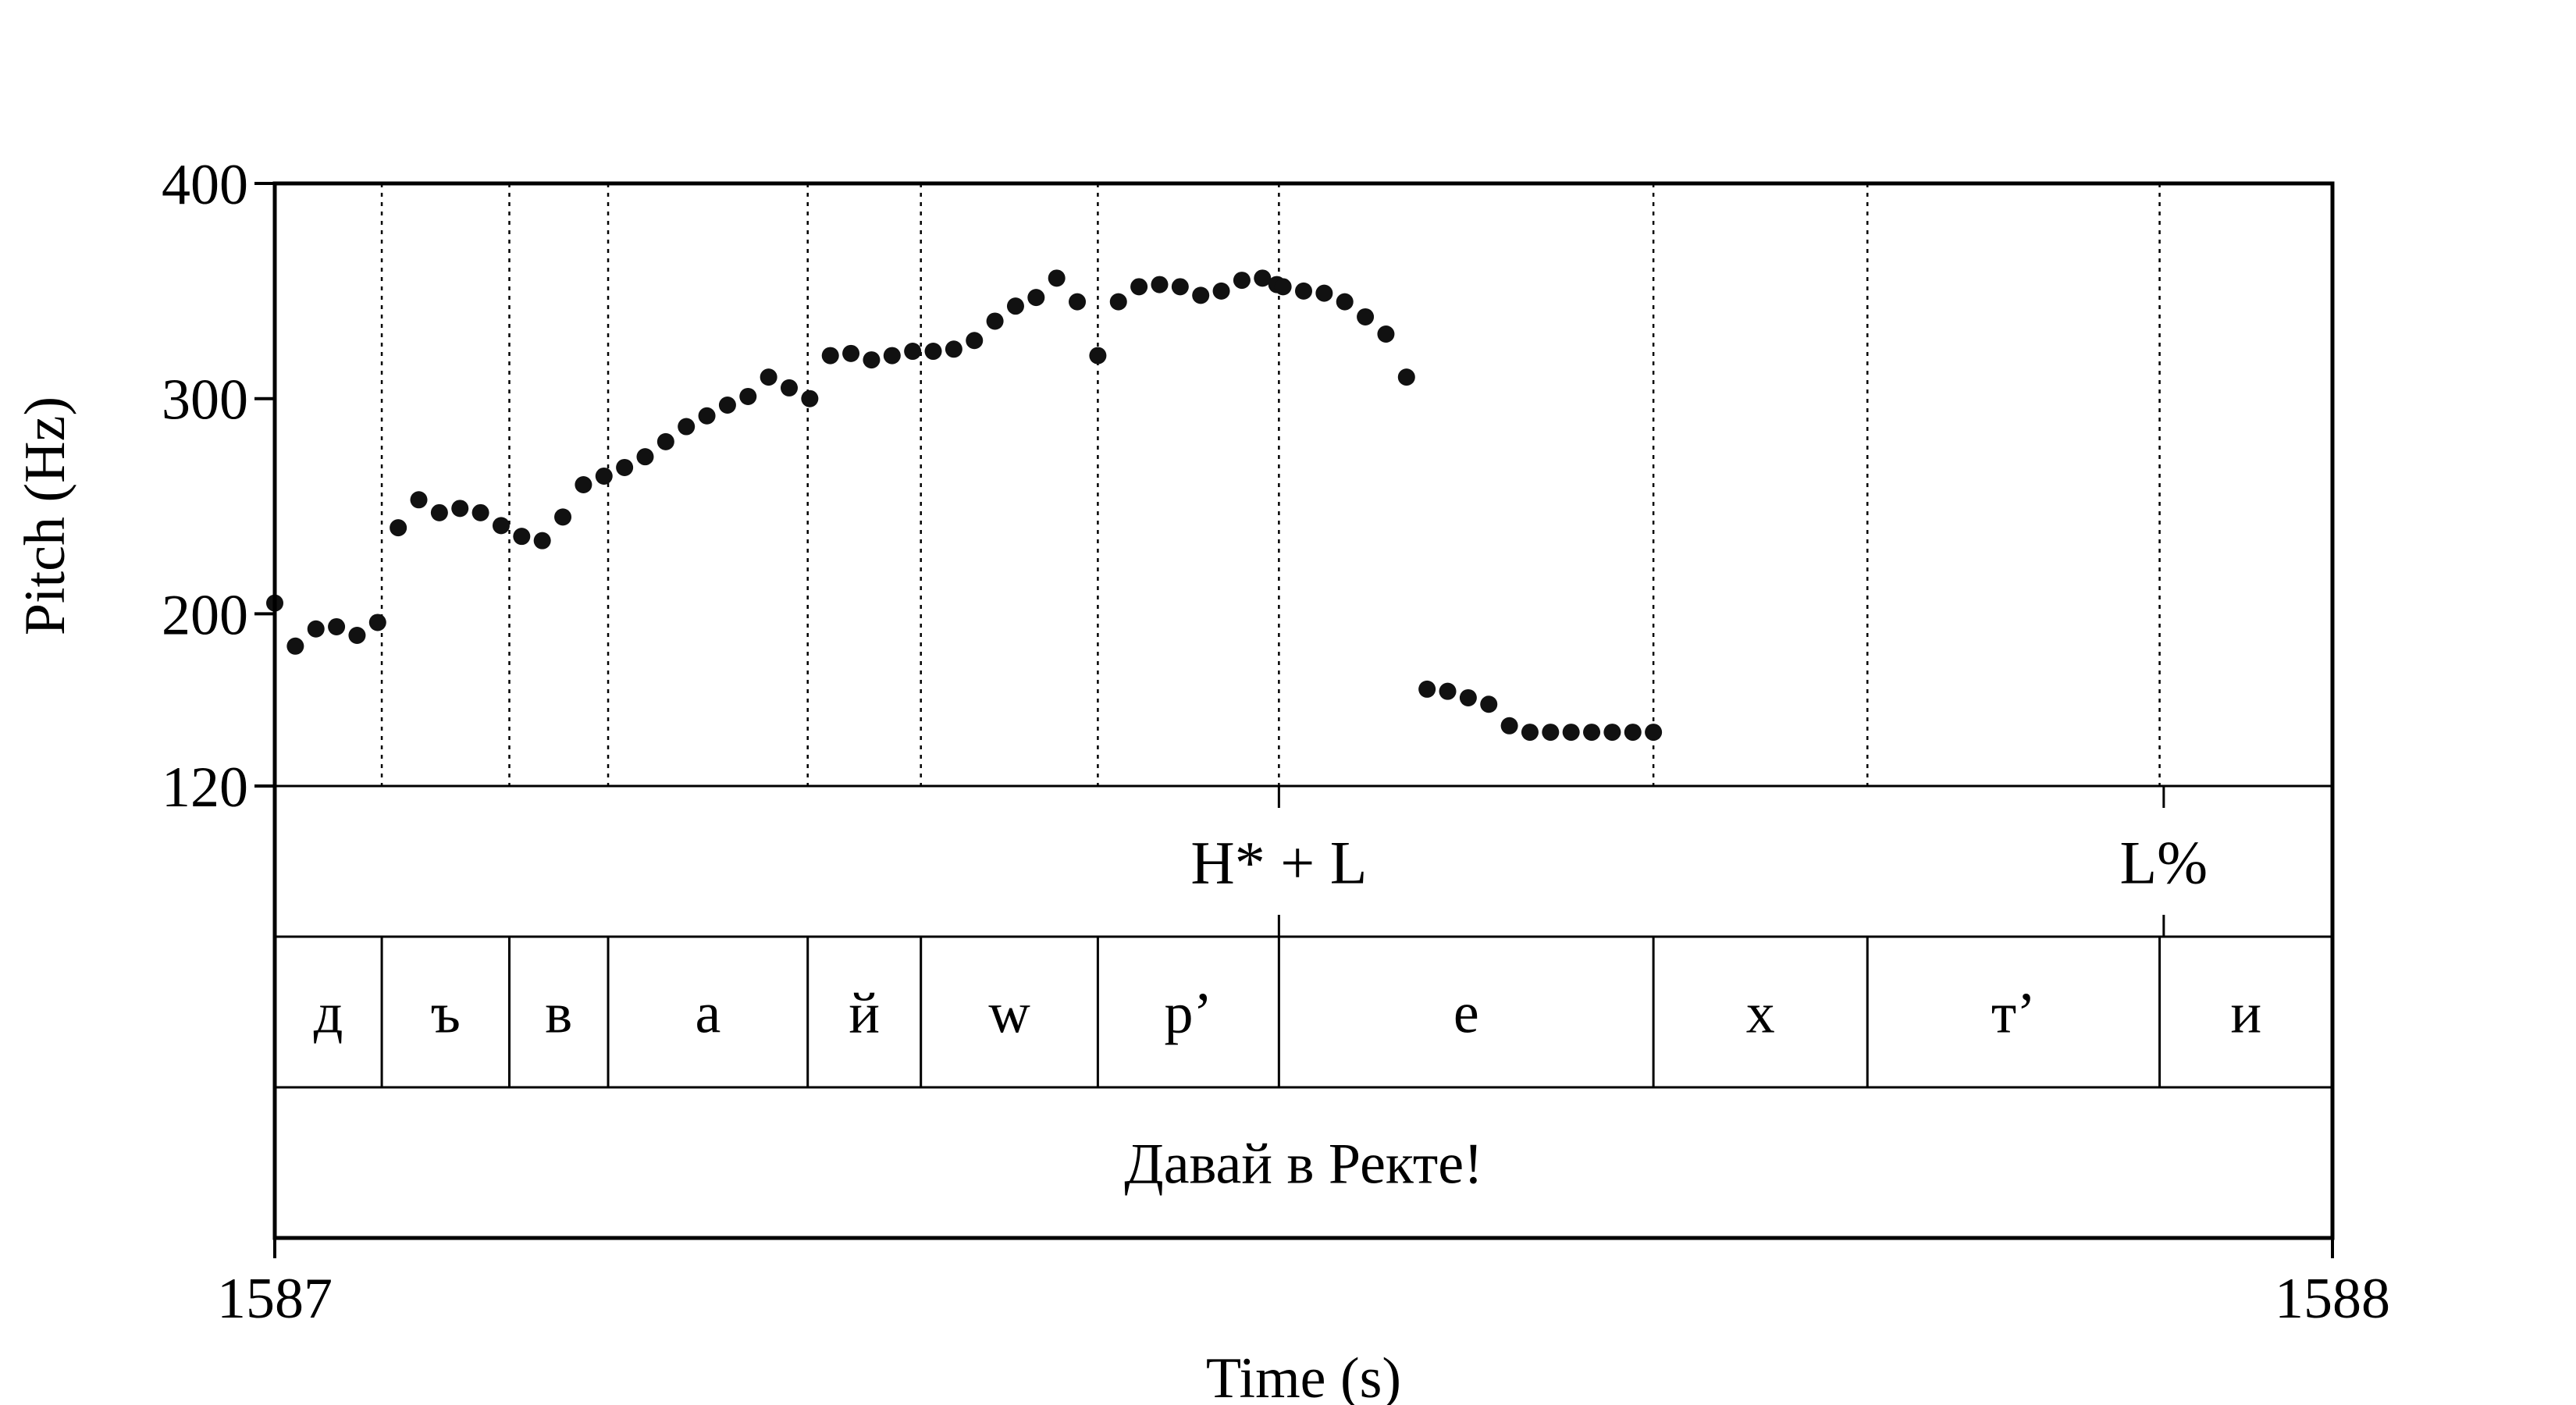 This screenshot has height=1405, width=2576. I want to click on segment-label: ъ, so click(446, 1014).